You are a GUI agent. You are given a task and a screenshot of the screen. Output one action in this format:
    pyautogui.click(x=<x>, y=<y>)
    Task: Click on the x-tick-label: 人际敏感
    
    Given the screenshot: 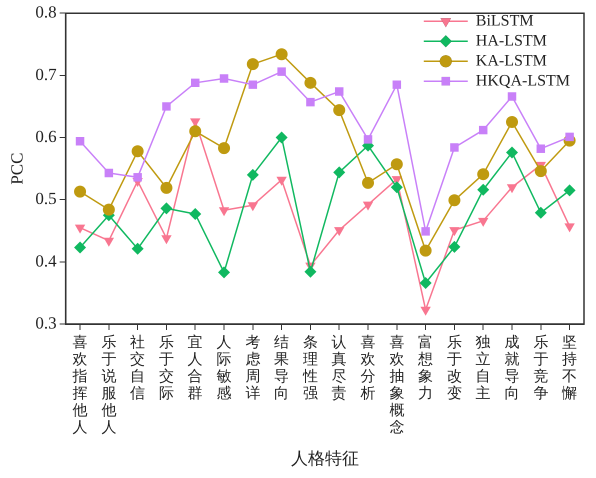 What is the action you would take?
    pyautogui.click(x=224, y=367)
    